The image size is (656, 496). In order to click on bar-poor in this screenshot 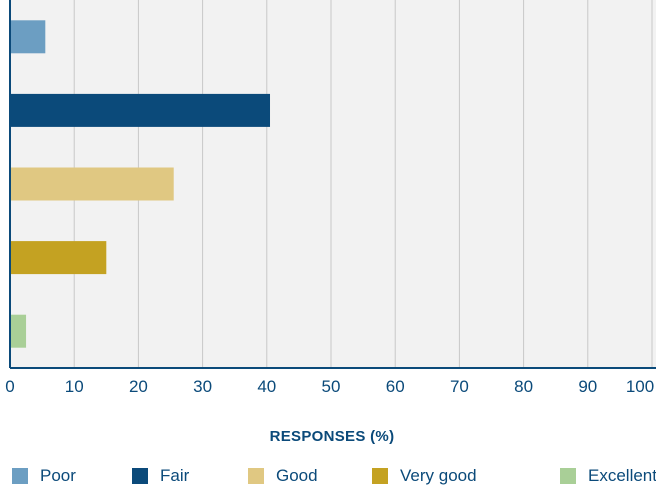, I will do `click(28, 37)`.